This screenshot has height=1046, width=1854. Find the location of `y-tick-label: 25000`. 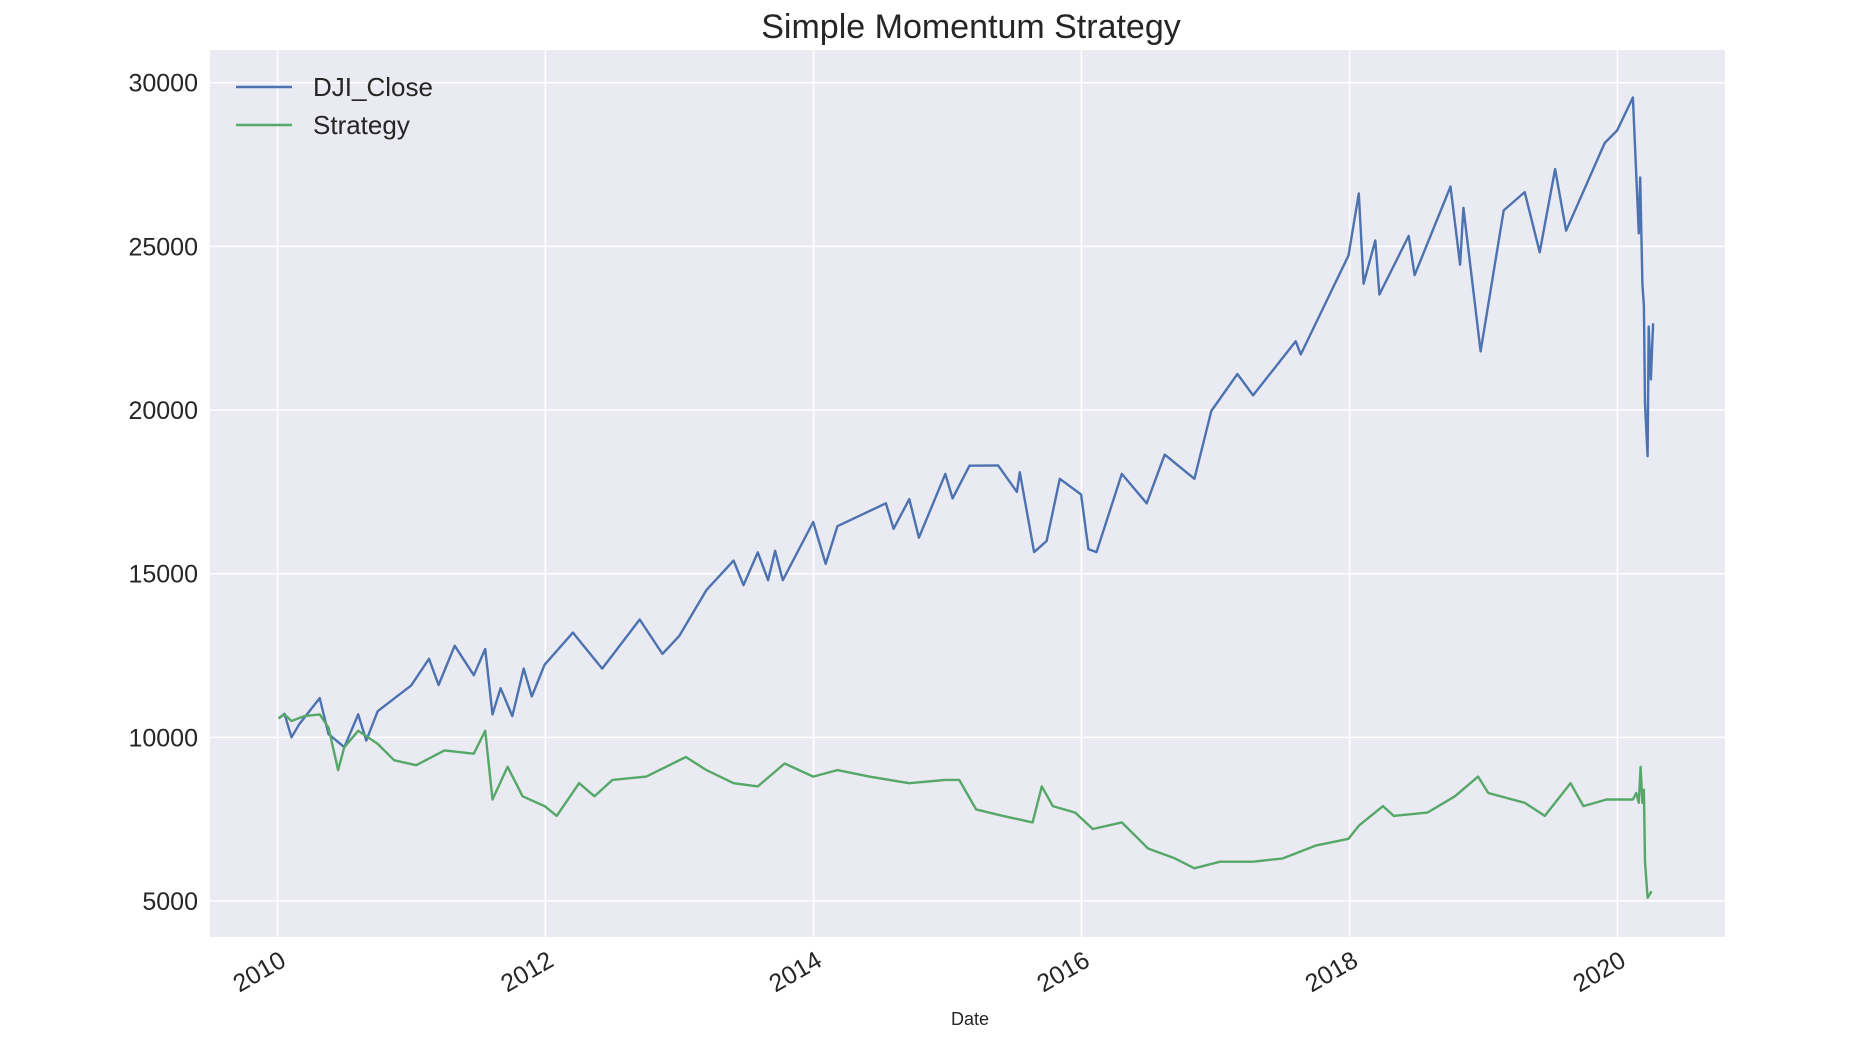

y-tick-label: 25000 is located at coordinates (163, 247).